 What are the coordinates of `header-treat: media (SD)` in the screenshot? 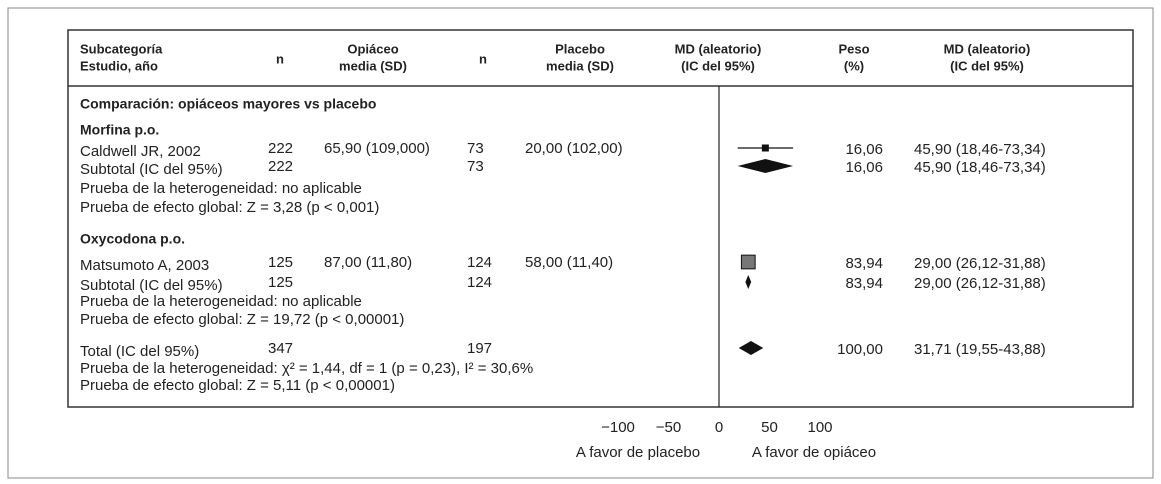 It's located at (373, 65).